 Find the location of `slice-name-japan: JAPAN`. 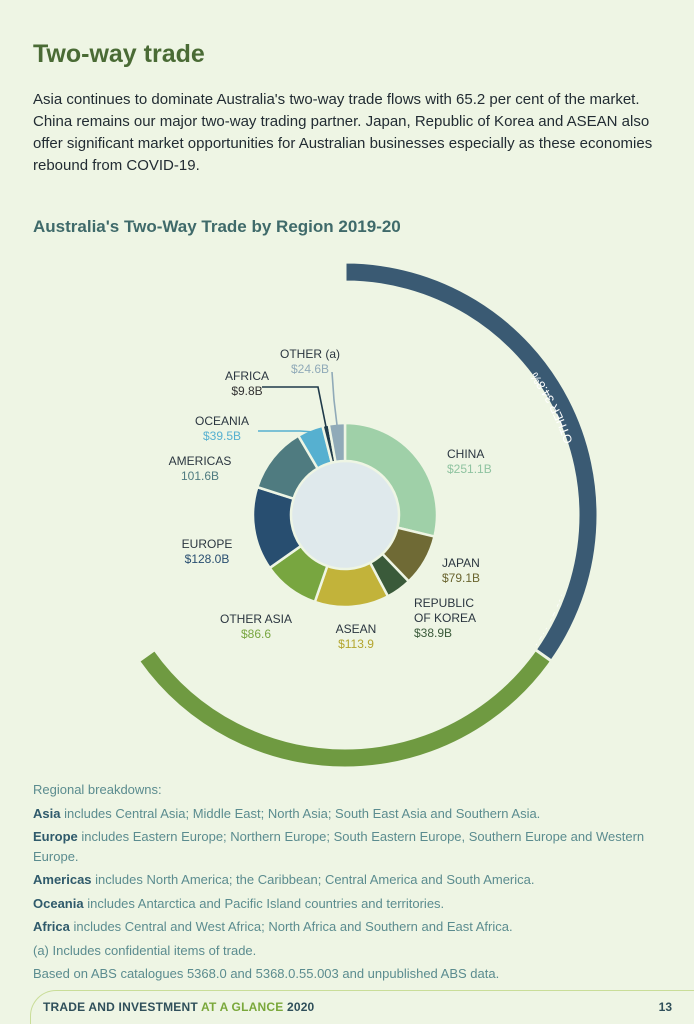

slice-name-japan: JAPAN is located at coordinates (461, 563).